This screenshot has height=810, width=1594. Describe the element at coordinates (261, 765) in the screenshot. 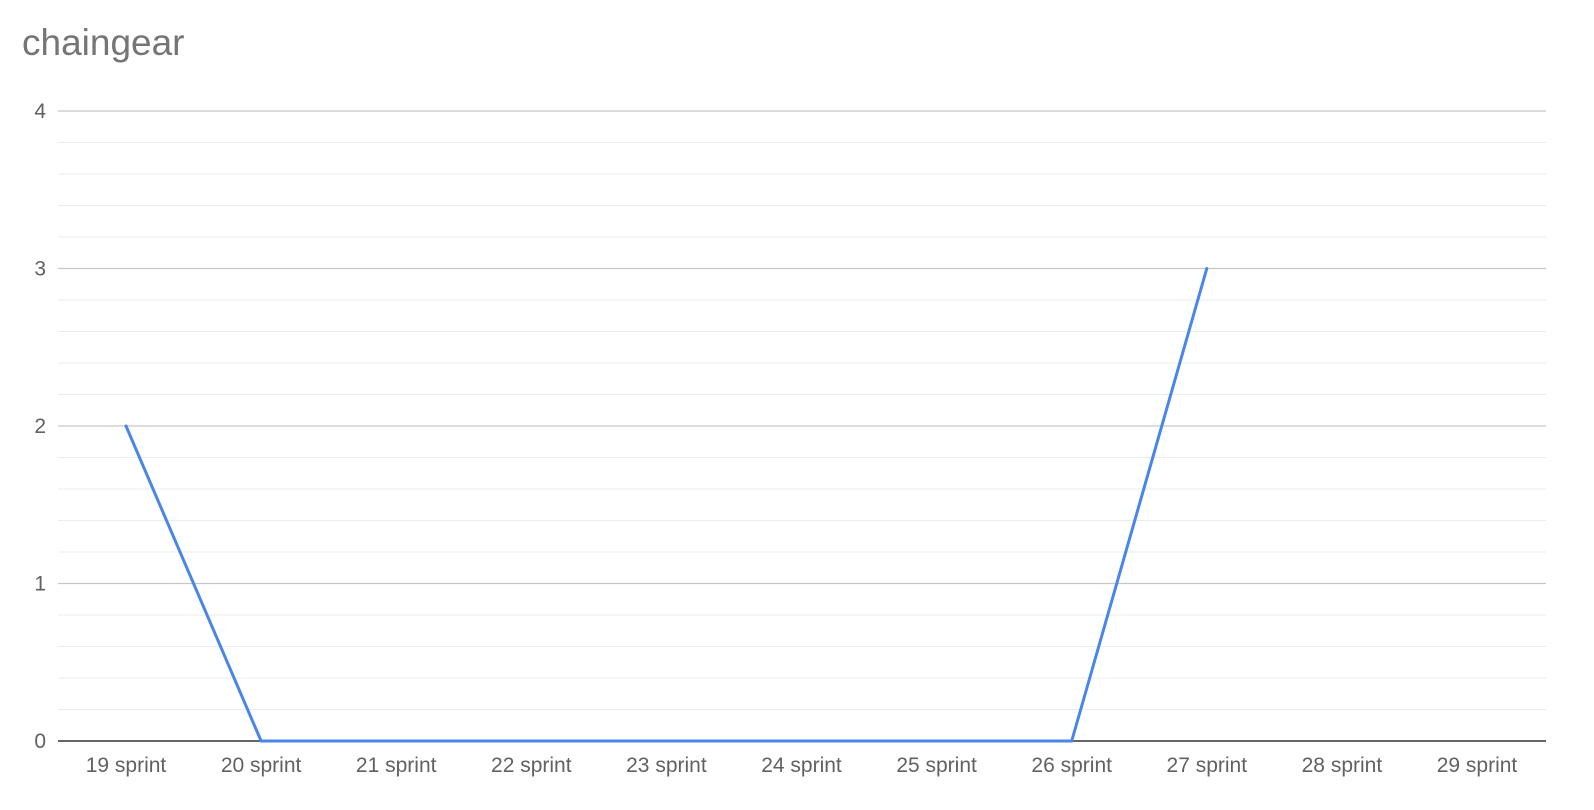

I see `x-tick-label: 20 sprint` at that location.